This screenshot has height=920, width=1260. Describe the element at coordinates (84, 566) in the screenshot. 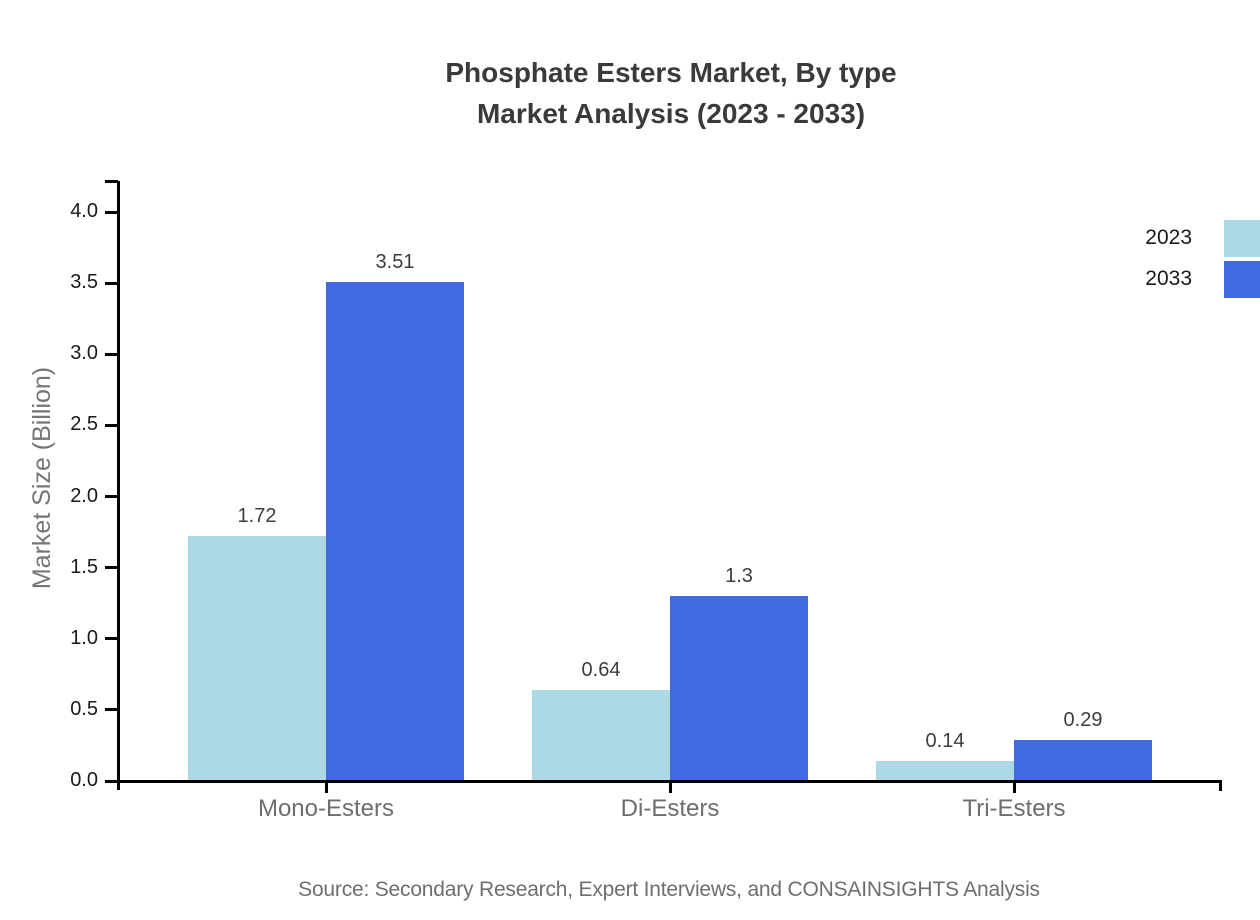

I see `y-tick-label: 1.5` at that location.